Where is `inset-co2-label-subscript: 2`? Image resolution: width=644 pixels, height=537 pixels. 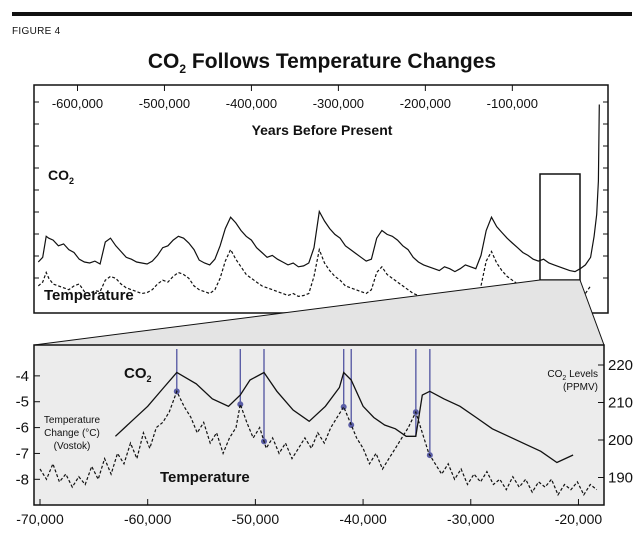
inset-co2-label-subscript: 2 is located at coordinates (149, 379).